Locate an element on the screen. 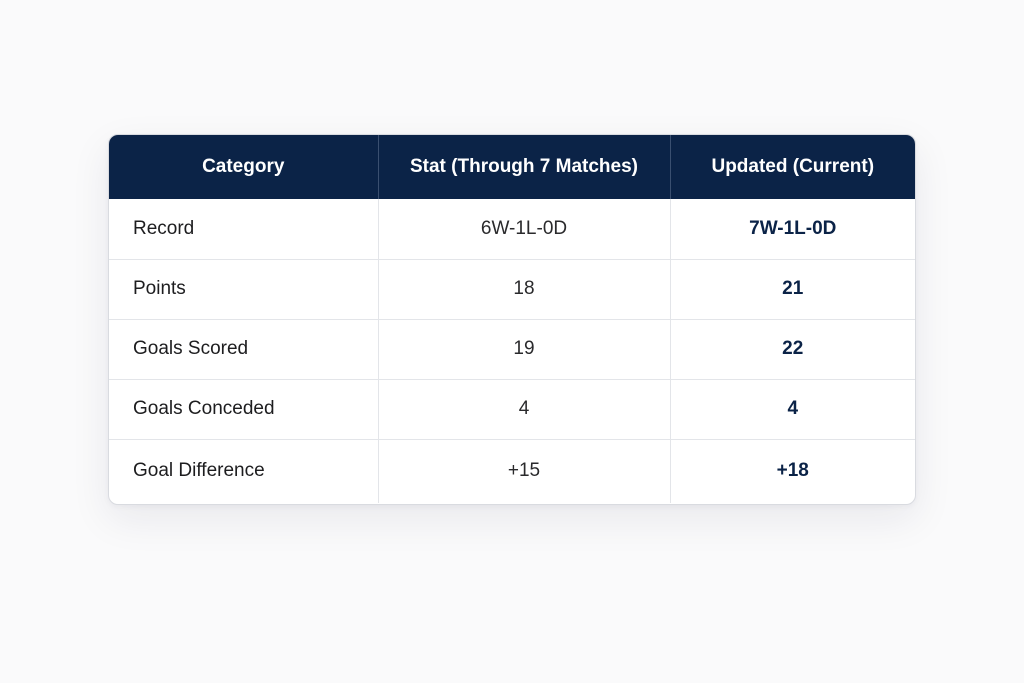 The width and height of the screenshot is (1024, 683). row-previous-value: +15 is located at coordinates (523, 471).